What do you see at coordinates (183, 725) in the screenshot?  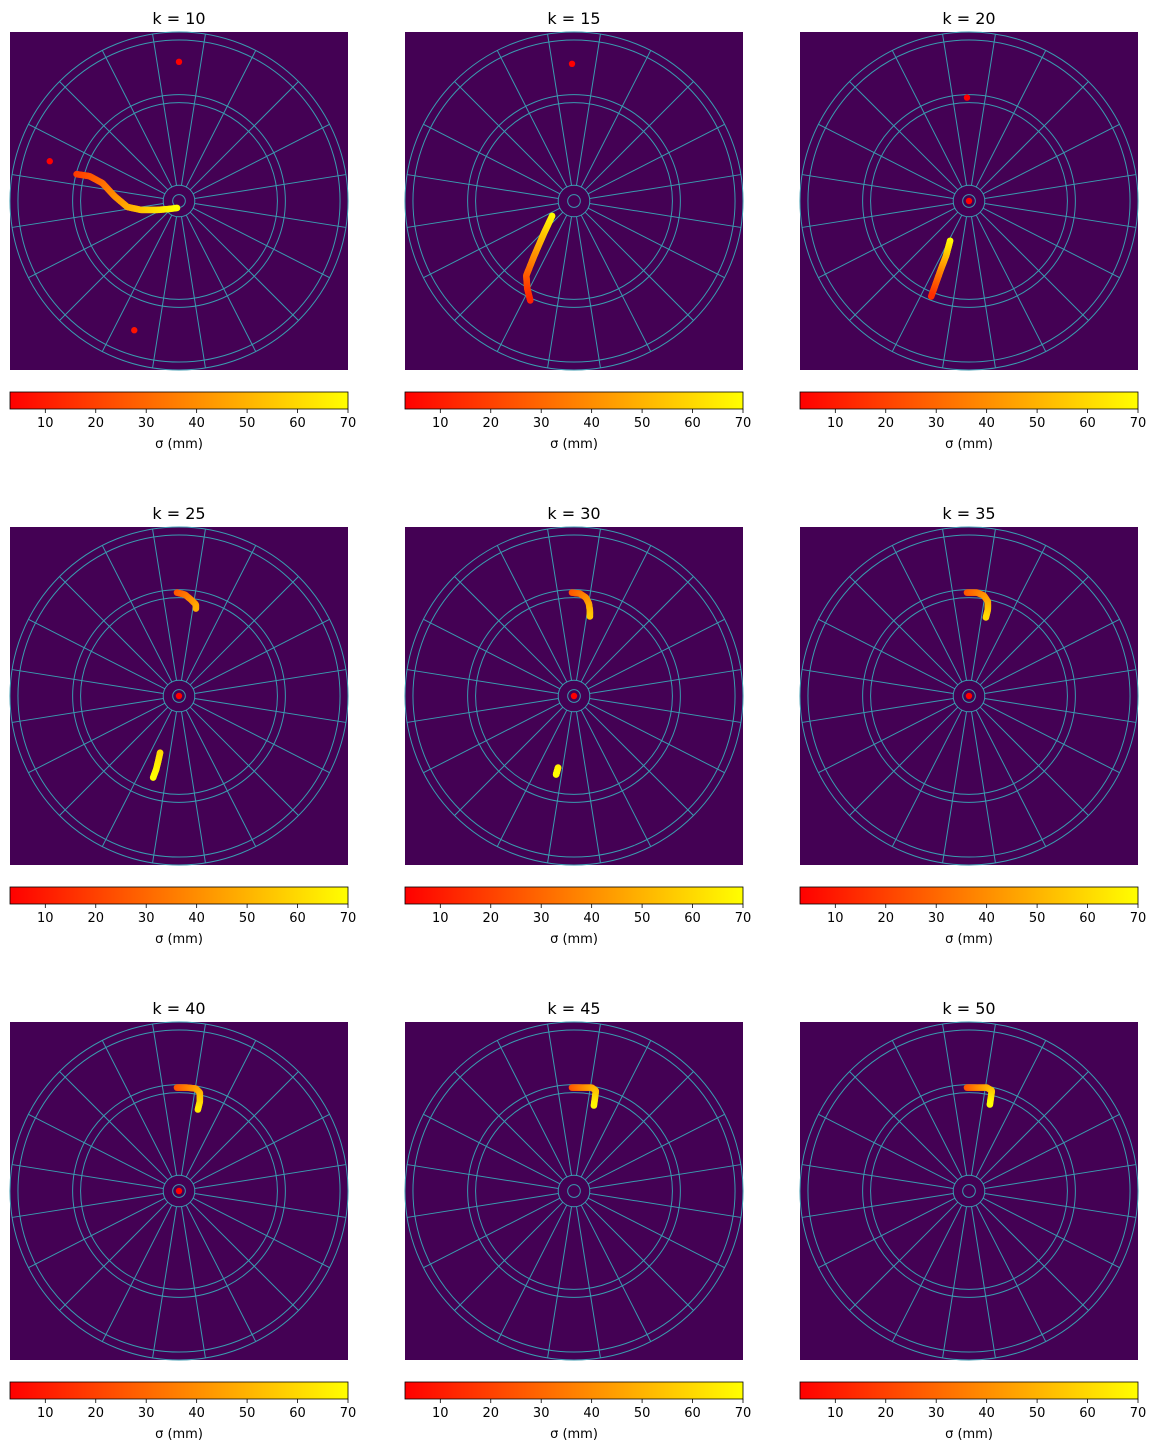 I see `panel-25: k = 2510 20 30 40 50 60 70σ (mm)` at bounding box center [183, 725].